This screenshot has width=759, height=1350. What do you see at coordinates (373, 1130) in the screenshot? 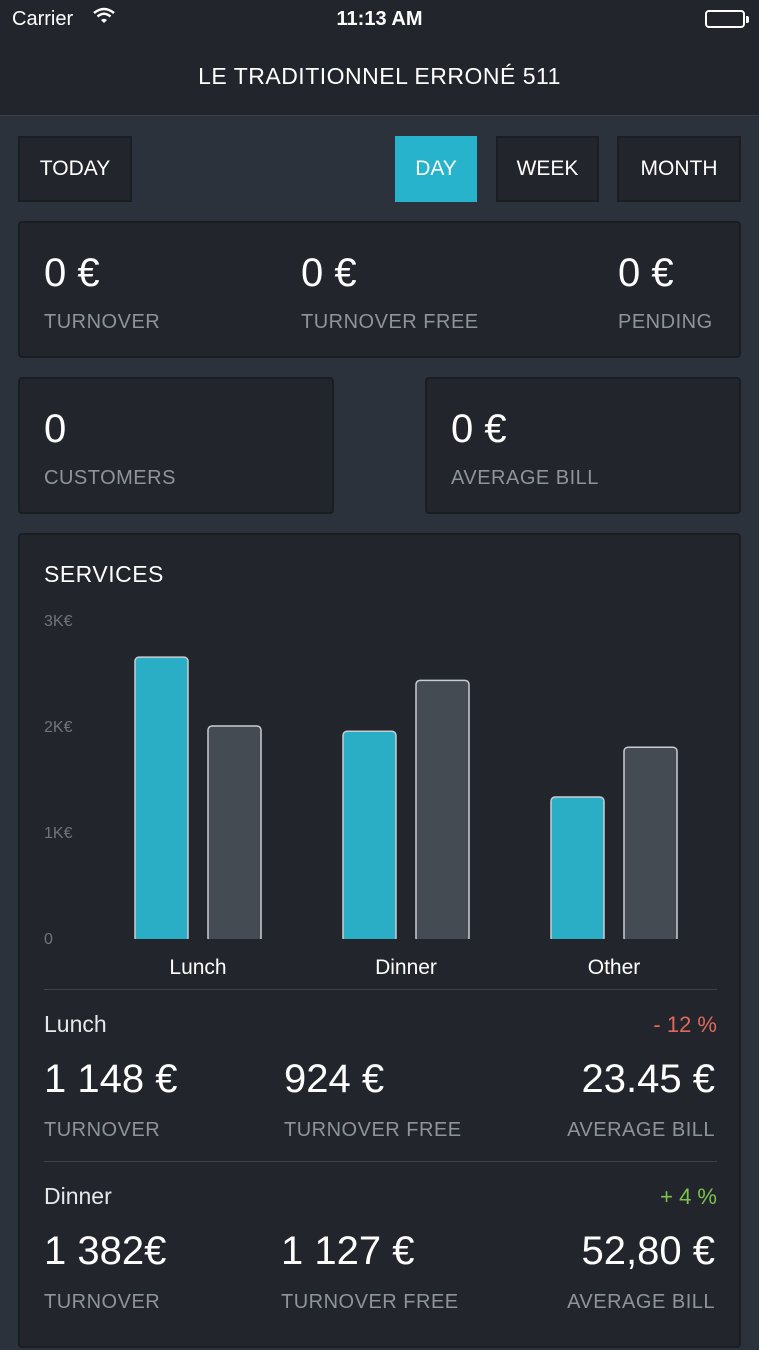
I see `lunch-turnover-free-label: TURNOVER FREE` at bounding box center [373, 1130].